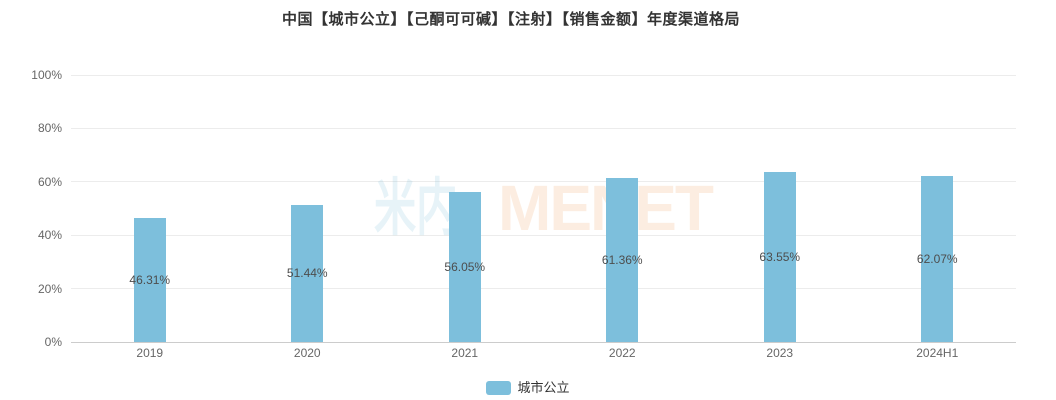  What do you see at coordinates (465, 353) in the screenshot?
I see `x-axis-label-2021: 2021` at bounding box center [465, 353].